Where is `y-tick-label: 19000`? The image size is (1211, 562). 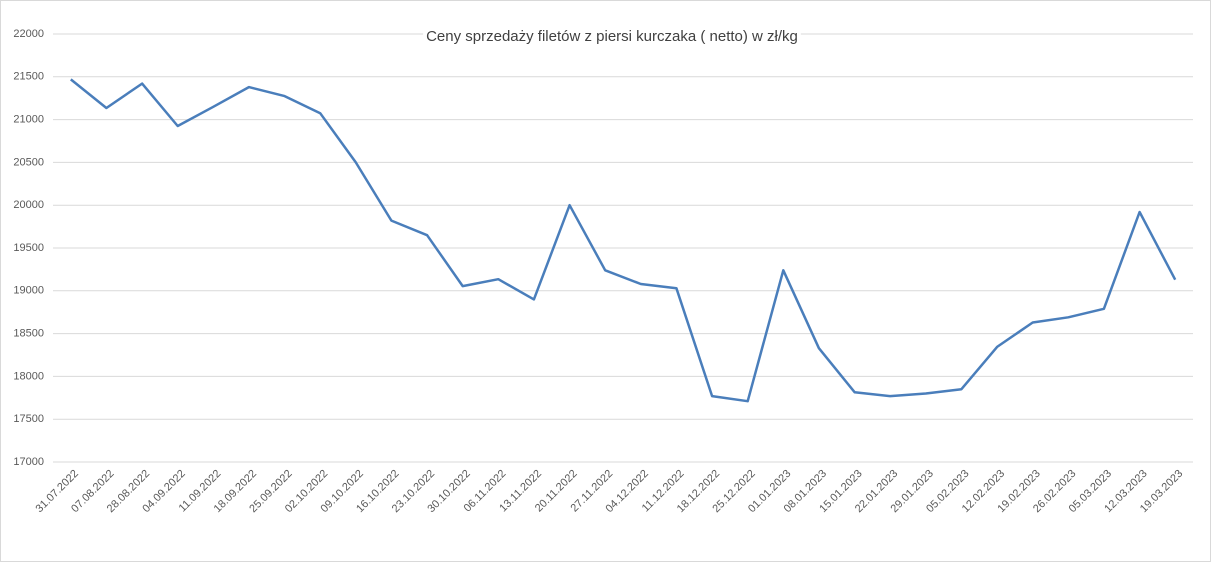 y-tick-label: 19000 is located at coordinates (28, 291).